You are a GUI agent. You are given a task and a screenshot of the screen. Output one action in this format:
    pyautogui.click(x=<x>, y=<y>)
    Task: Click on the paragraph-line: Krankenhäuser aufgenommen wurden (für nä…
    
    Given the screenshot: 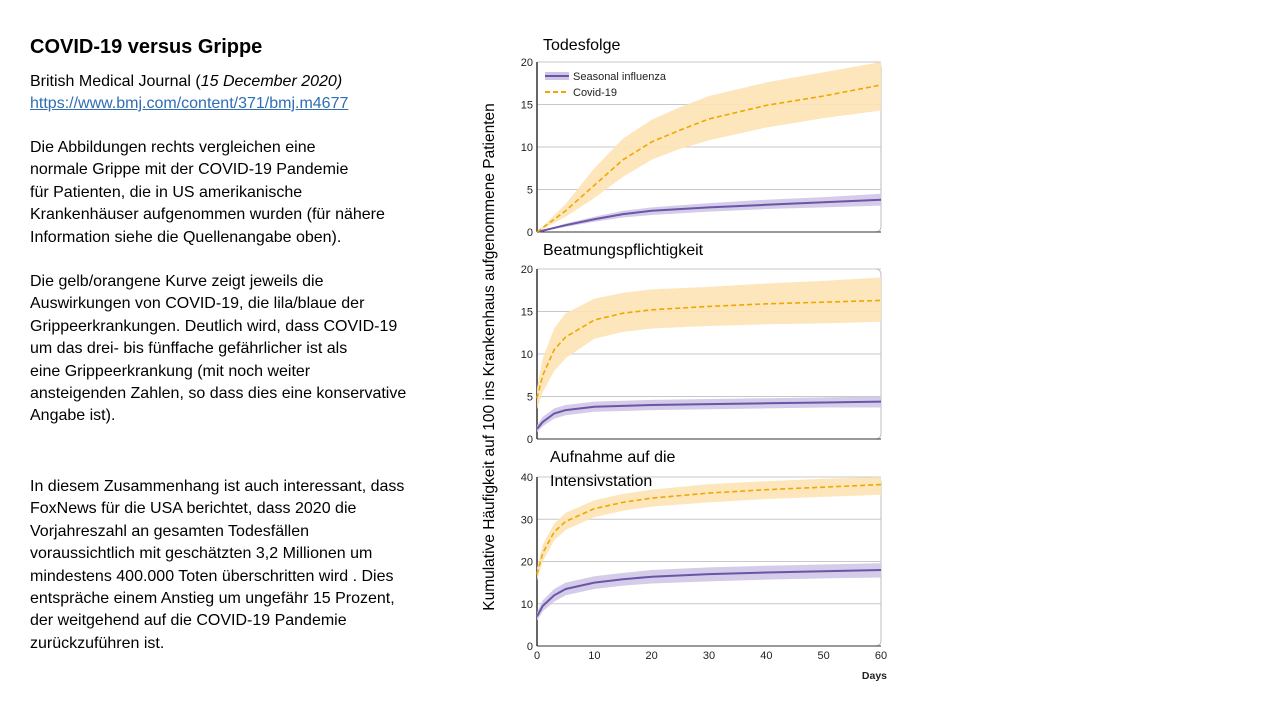 What is the action you would take?
    pyautogui.click(x=207, y=215)
    